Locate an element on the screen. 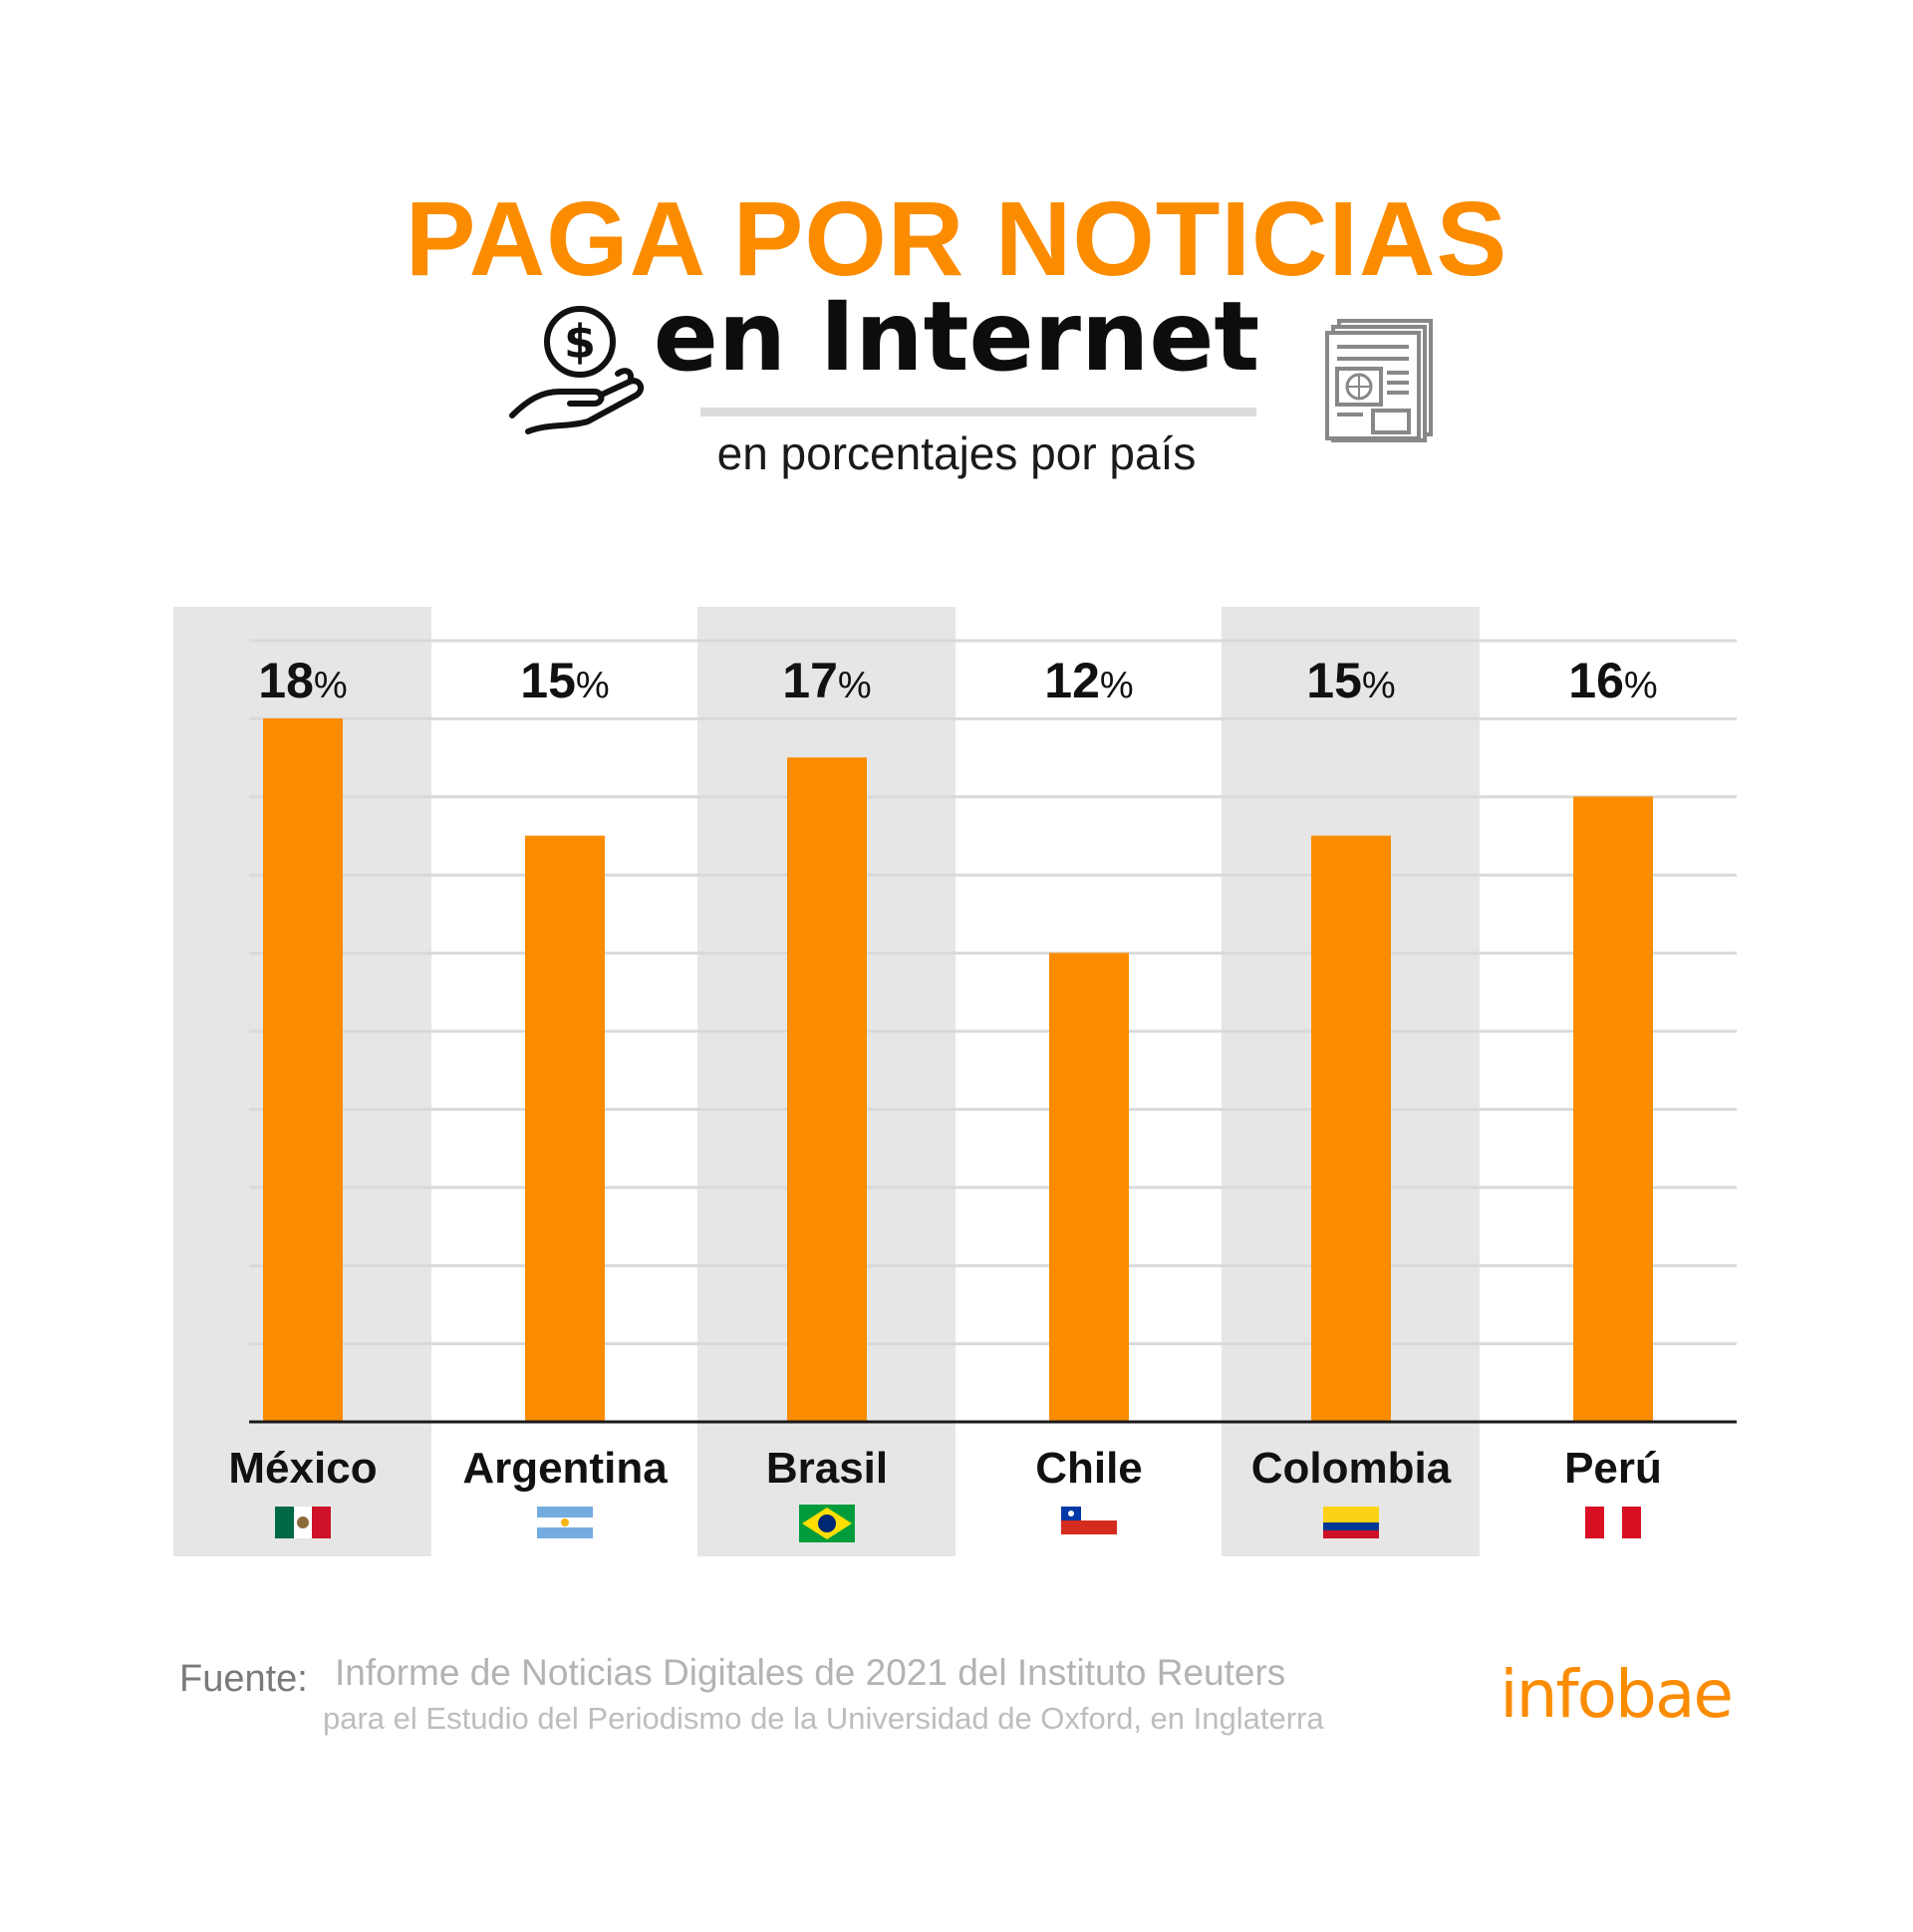  argentina-flag-icon is located at coordinates (565, 1522).